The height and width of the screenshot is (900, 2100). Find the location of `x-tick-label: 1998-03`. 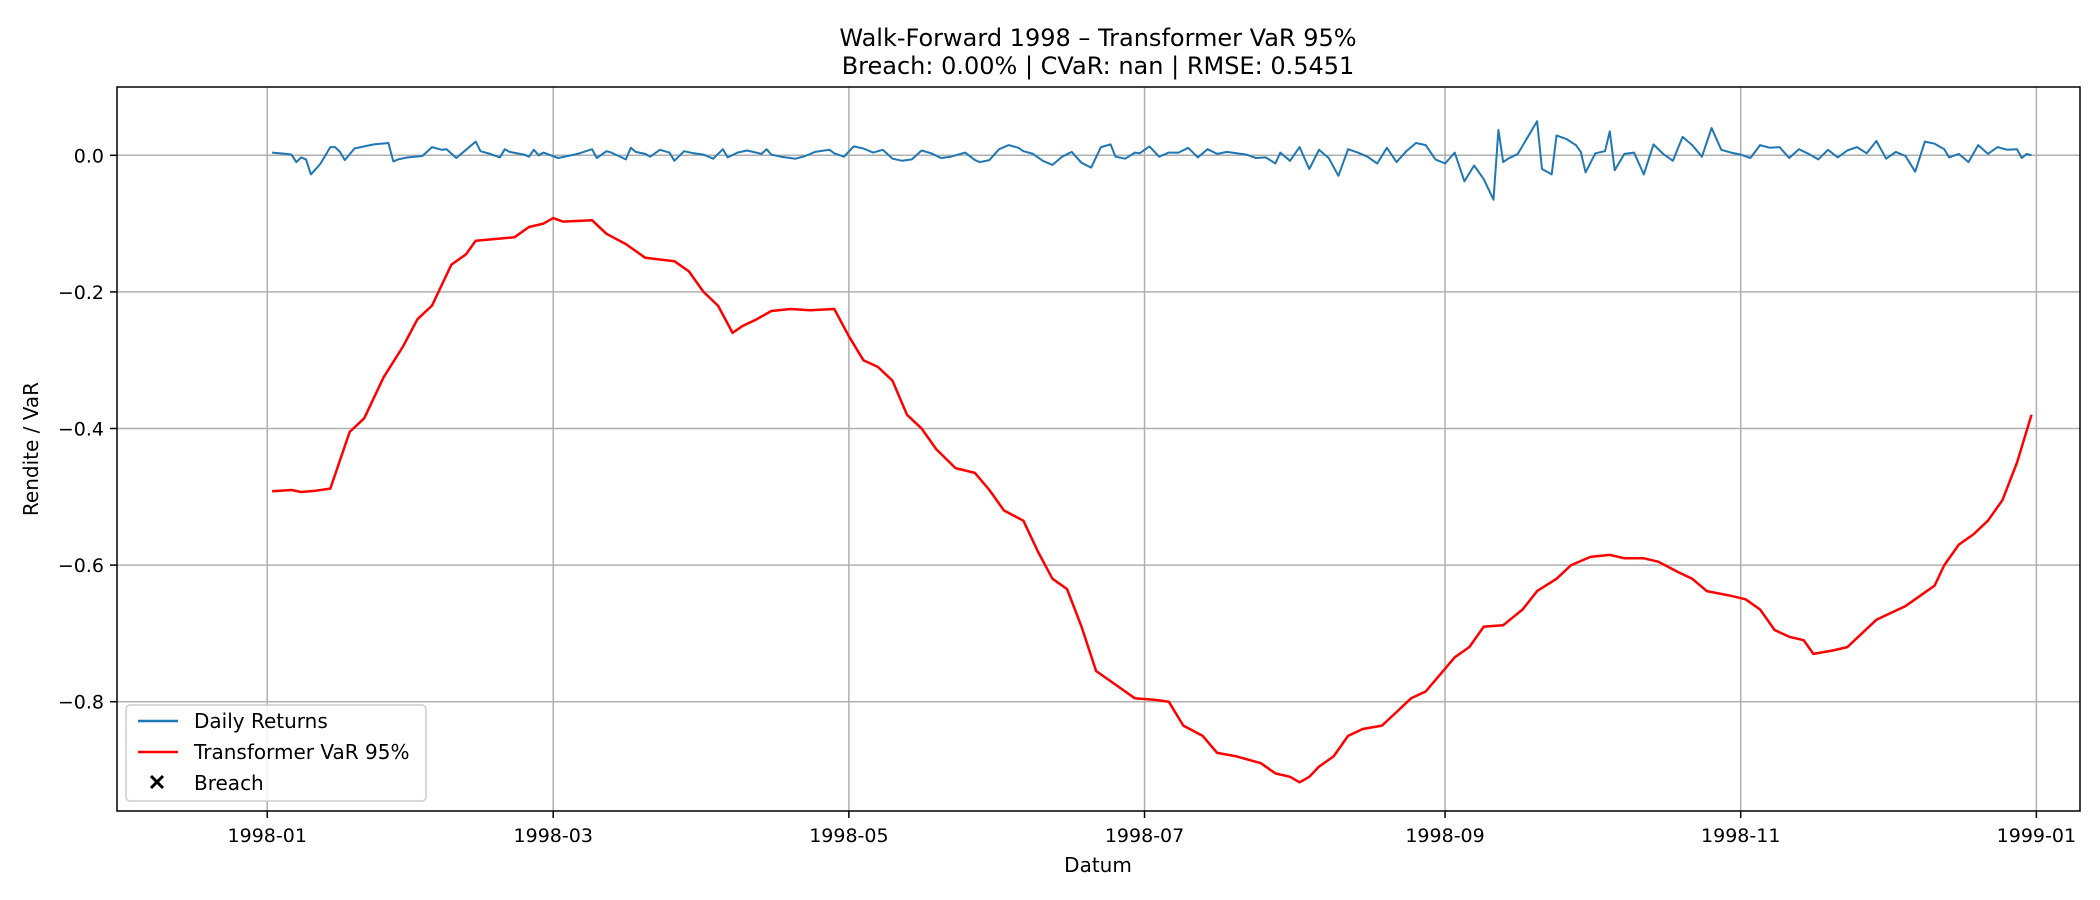

x-tick-label: 1998-03 is located at coordinates (553, 836).